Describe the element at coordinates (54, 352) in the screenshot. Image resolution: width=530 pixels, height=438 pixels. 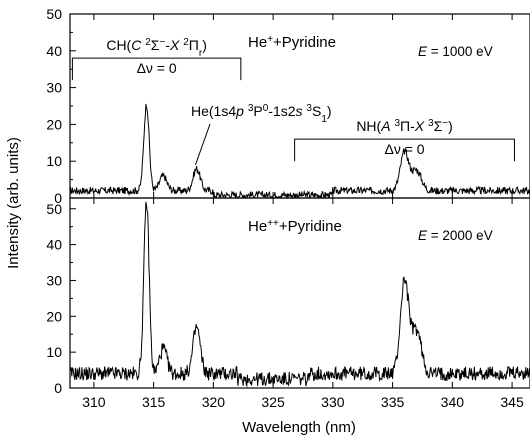
I see `bottom-y-tick-label: 10` at that location.